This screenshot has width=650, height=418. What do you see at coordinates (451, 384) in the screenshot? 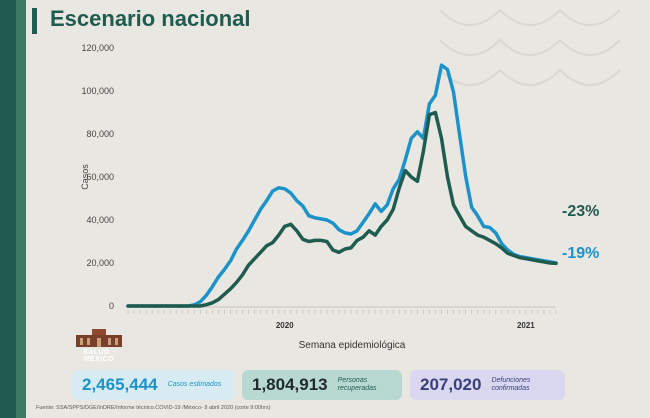
I see `stat-deaths-value: 207,020` at bounding box center [451, 384].